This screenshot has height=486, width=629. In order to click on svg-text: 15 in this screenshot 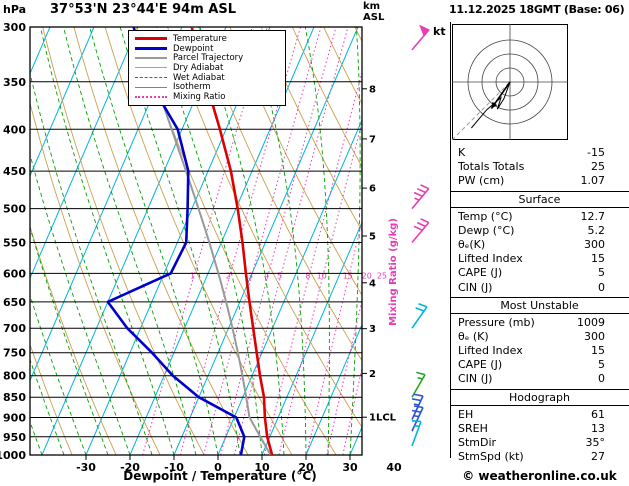, I will do `click(348, 275)`.